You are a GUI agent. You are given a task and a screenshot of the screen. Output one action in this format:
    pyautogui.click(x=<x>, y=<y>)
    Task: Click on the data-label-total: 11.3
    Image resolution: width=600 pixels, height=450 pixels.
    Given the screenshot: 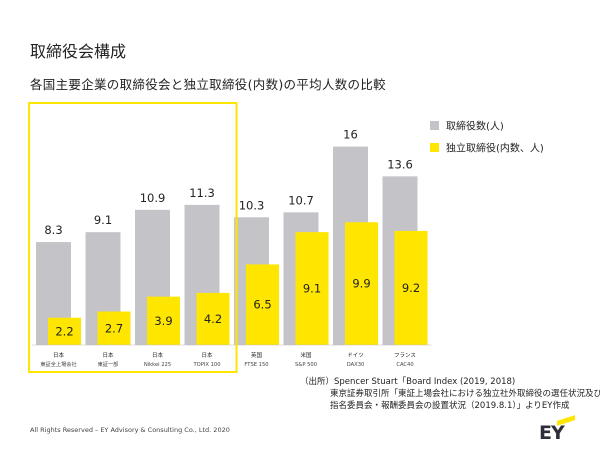 What is the action you would take?
    pyautogui.click(x=202, y=193)
    